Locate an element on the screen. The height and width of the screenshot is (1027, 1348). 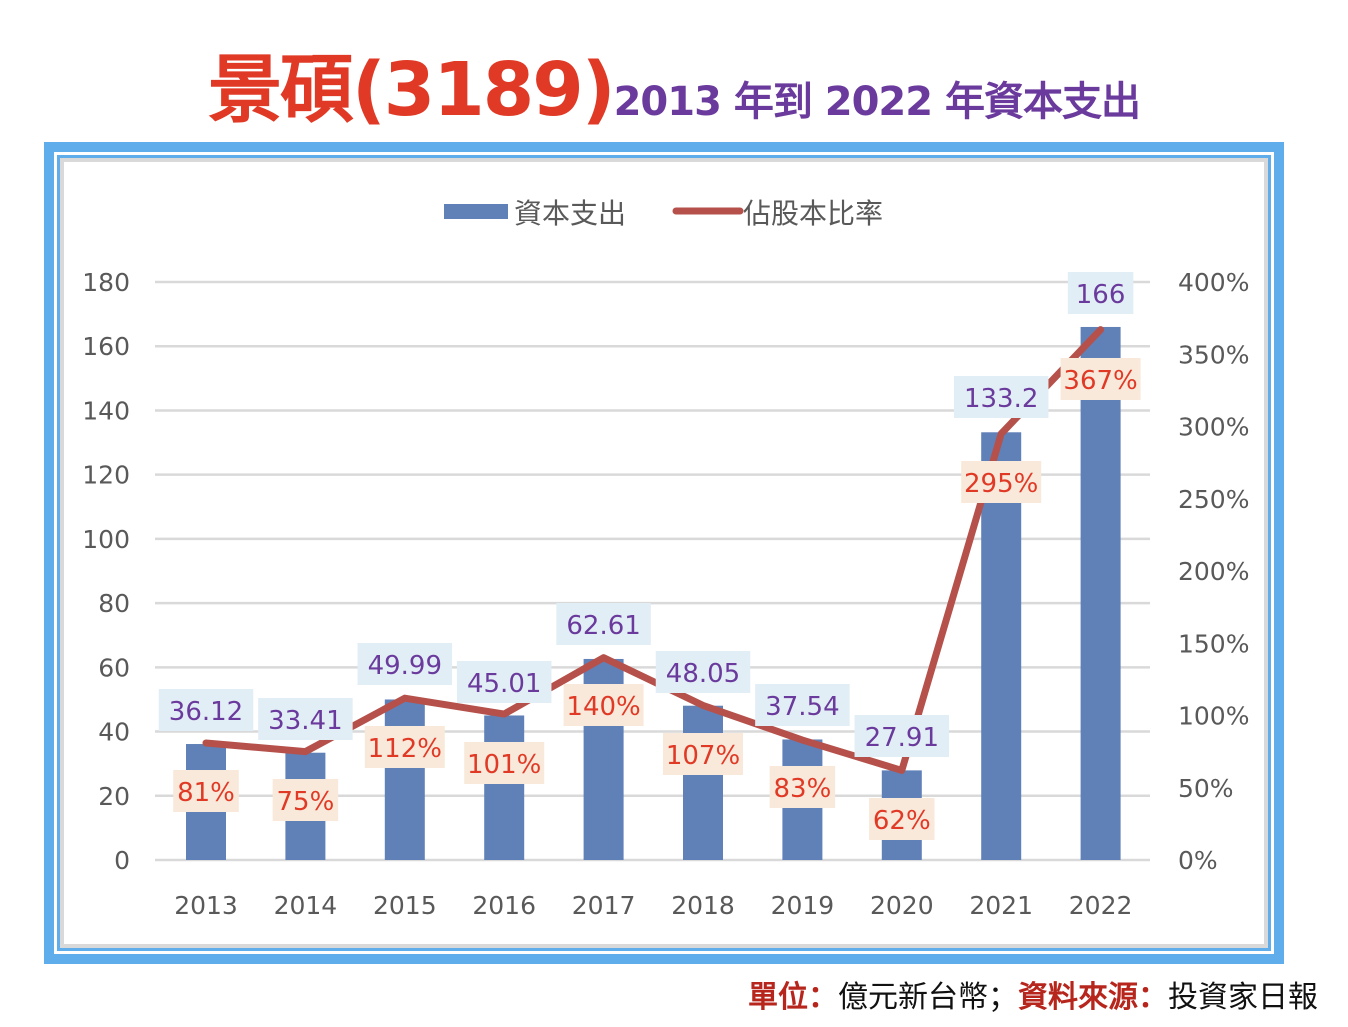
bar-data-label: 166 is located at coordinates (1101, 295).